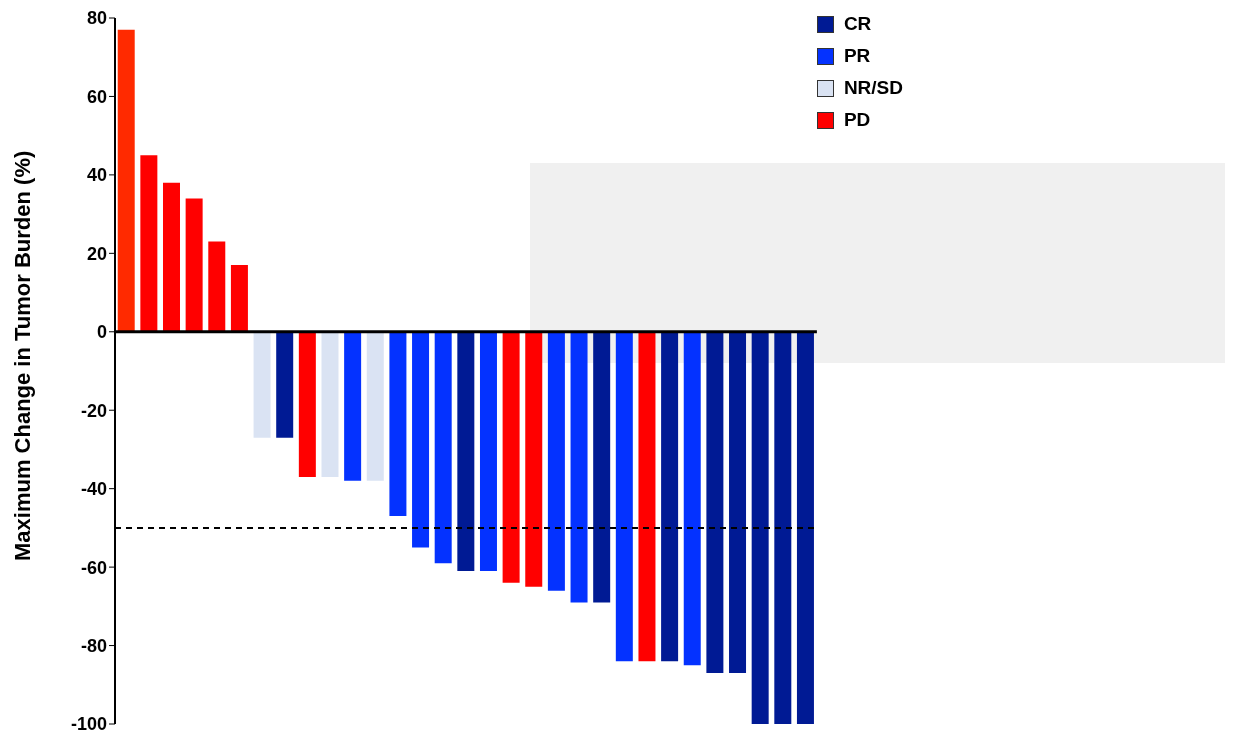 The height and width of the screenshot is (742, 1238). What do you see at coordinates (857, 120) in the screenshot?
I see `legend-label: PD` at bounding box center [857, 120].